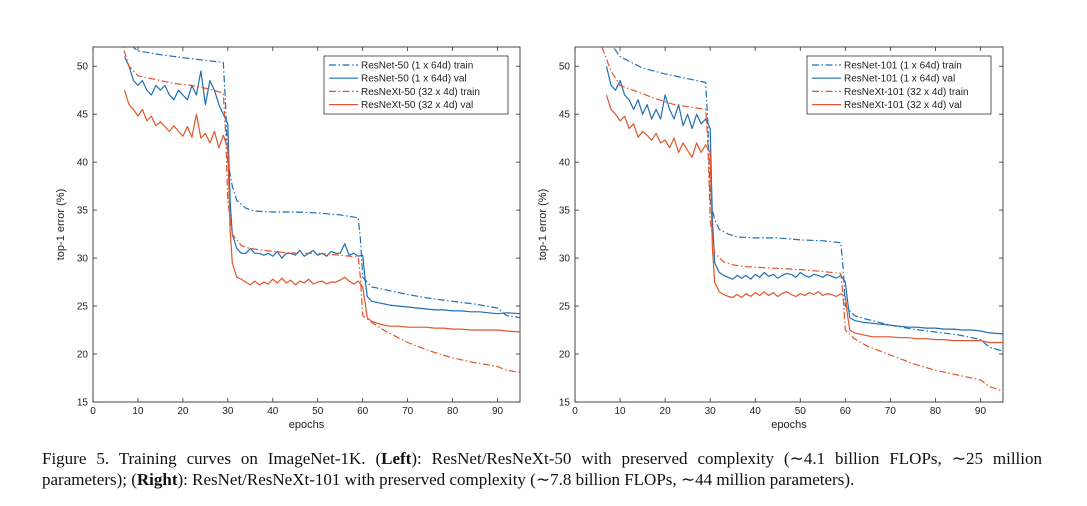 Image resolution: width=1087 pixels, height=506 pixels. Describe the element at coordinates (420, 92) in the screenshot. I see `left-legend-label-3: ResNeXt-50 (32 x 4d) train` at that location.